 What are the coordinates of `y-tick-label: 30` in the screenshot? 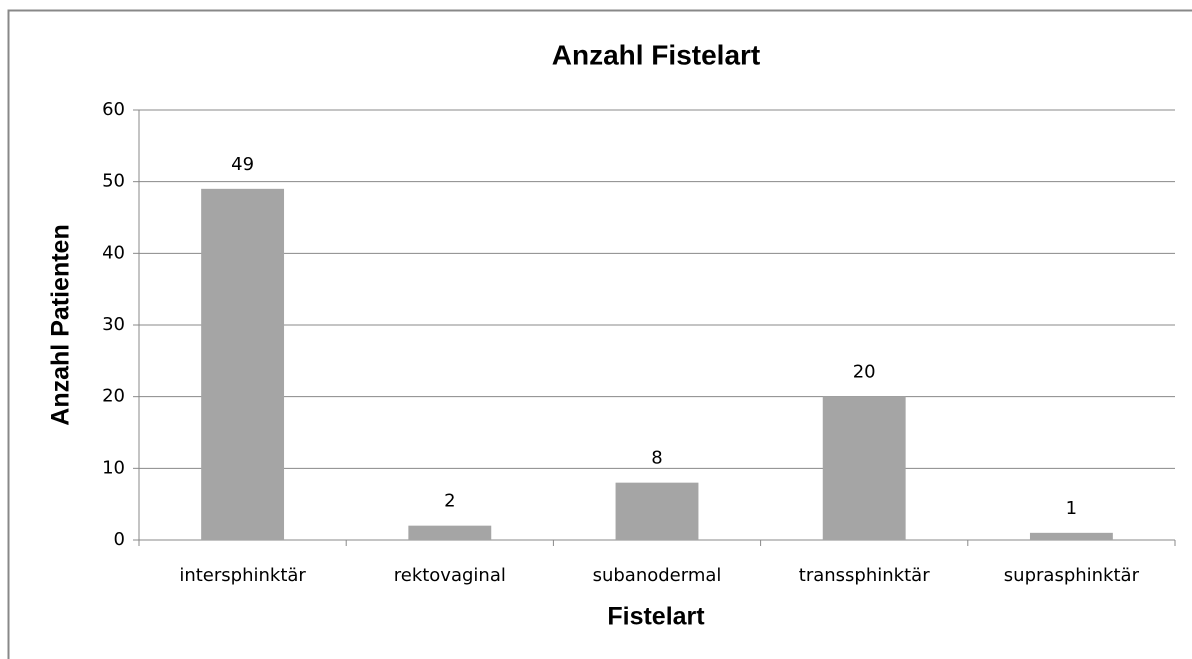 It's located at (113, 324).